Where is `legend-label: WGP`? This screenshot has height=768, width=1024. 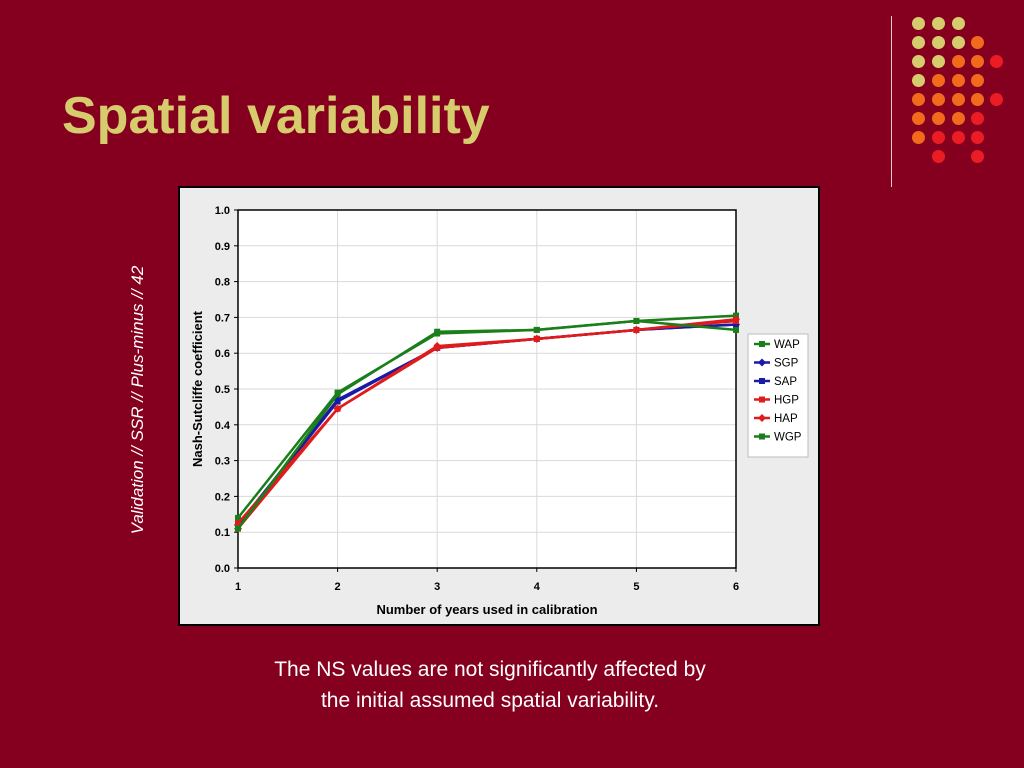
legend-label: WGP is located at coordinates (788, 438).